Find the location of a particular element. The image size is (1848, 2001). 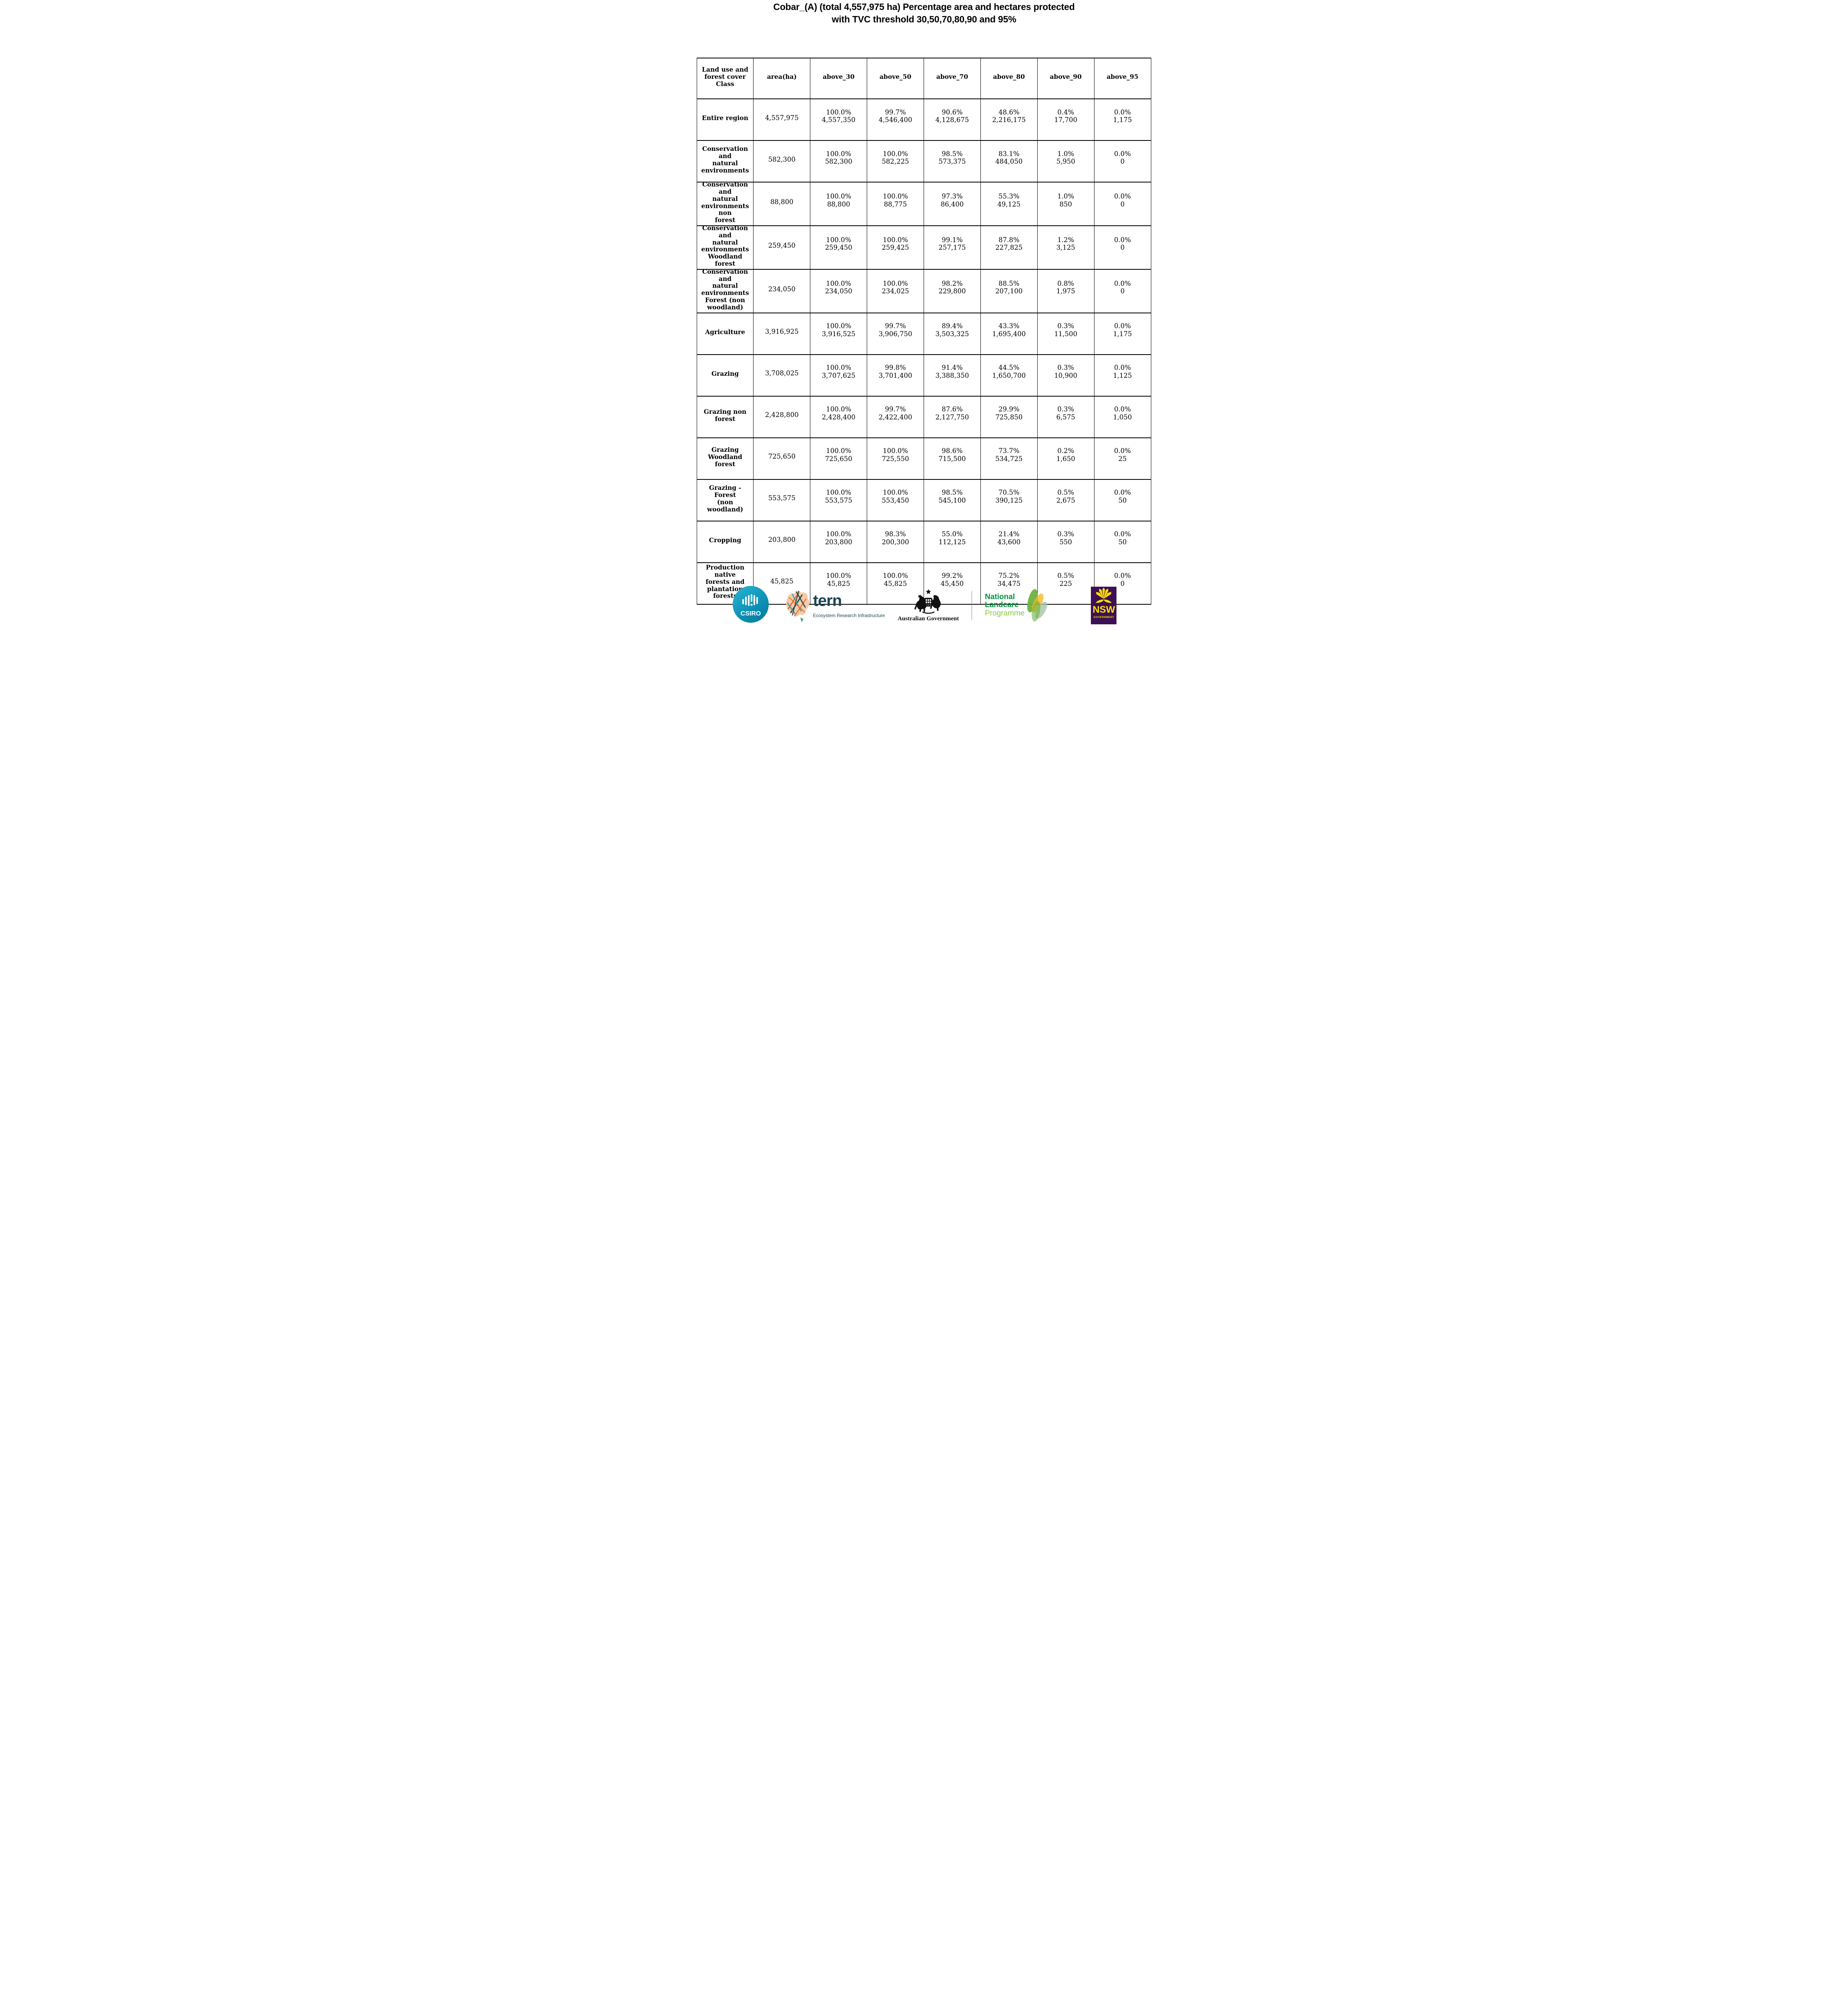

hectares-value: 2,216,175 is located at coordinates (1009, 120).